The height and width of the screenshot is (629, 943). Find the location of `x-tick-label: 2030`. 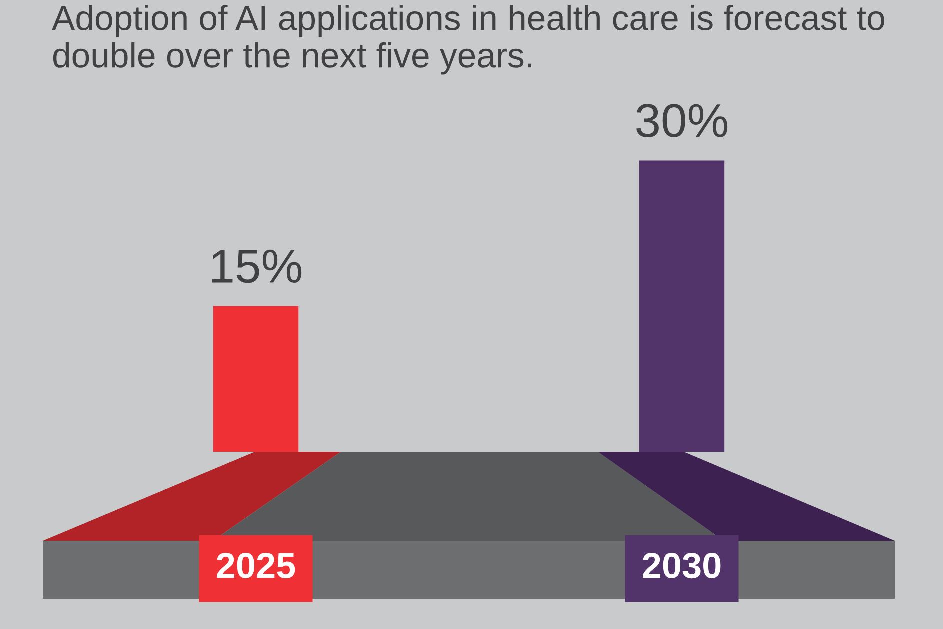

x-tick-label: 2030 is located at coordinates (682, 565).